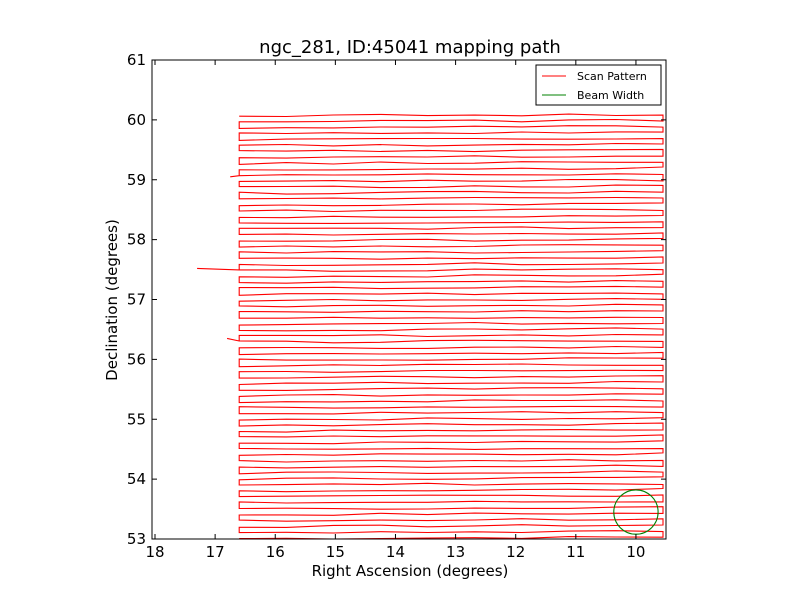 Image resolution: width=800 pixels, height=600 pixels. What do you see at coordinates (136, 539) in the screenshot?
I see `y-tick-label-53: 53` at bounding box center [136, 539].